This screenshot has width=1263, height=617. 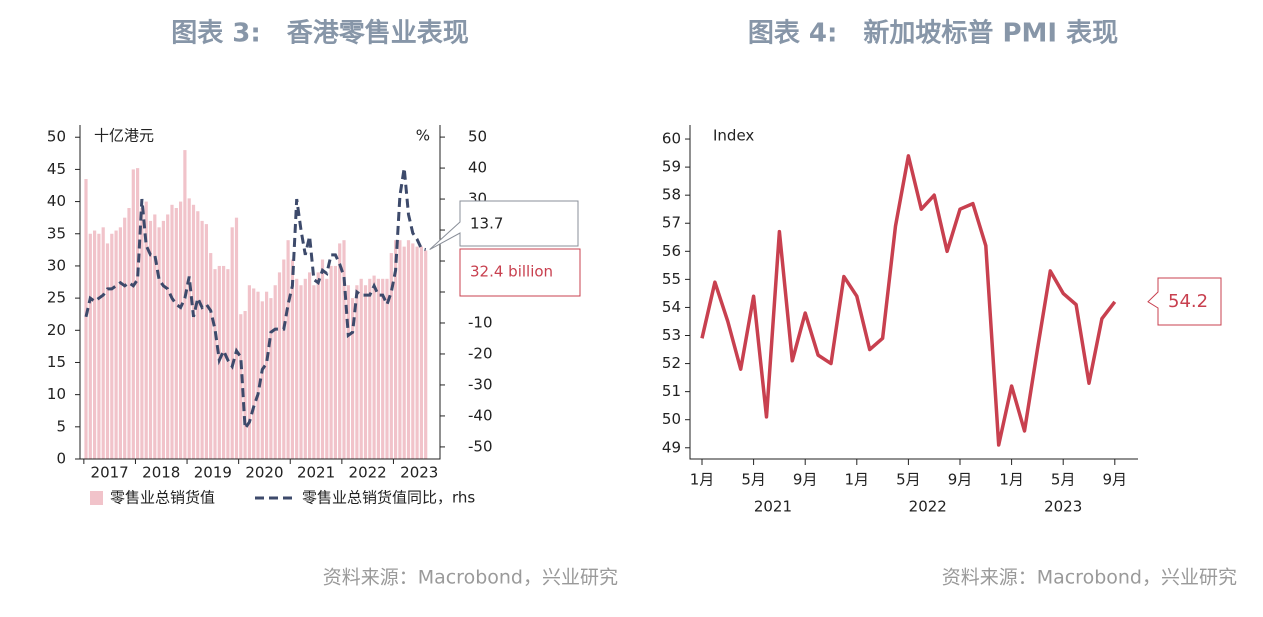 What do you see at coordinates (162, 498) in the screenshot?
I see `legend-label: 零售业总销货值` at bounding box center [162, 498].